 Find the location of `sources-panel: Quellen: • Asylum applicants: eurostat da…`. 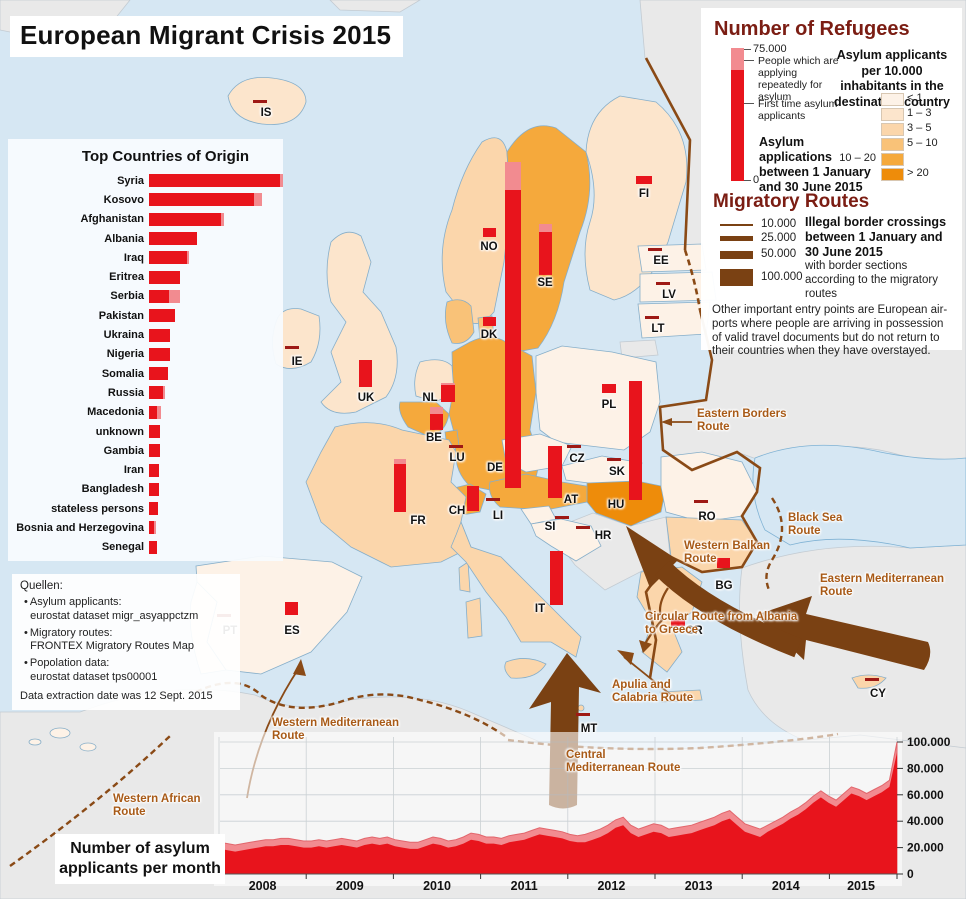

sources-panel: Quellen: • Asylum applicants: eurostat da… is located at coordinates (126, 642).